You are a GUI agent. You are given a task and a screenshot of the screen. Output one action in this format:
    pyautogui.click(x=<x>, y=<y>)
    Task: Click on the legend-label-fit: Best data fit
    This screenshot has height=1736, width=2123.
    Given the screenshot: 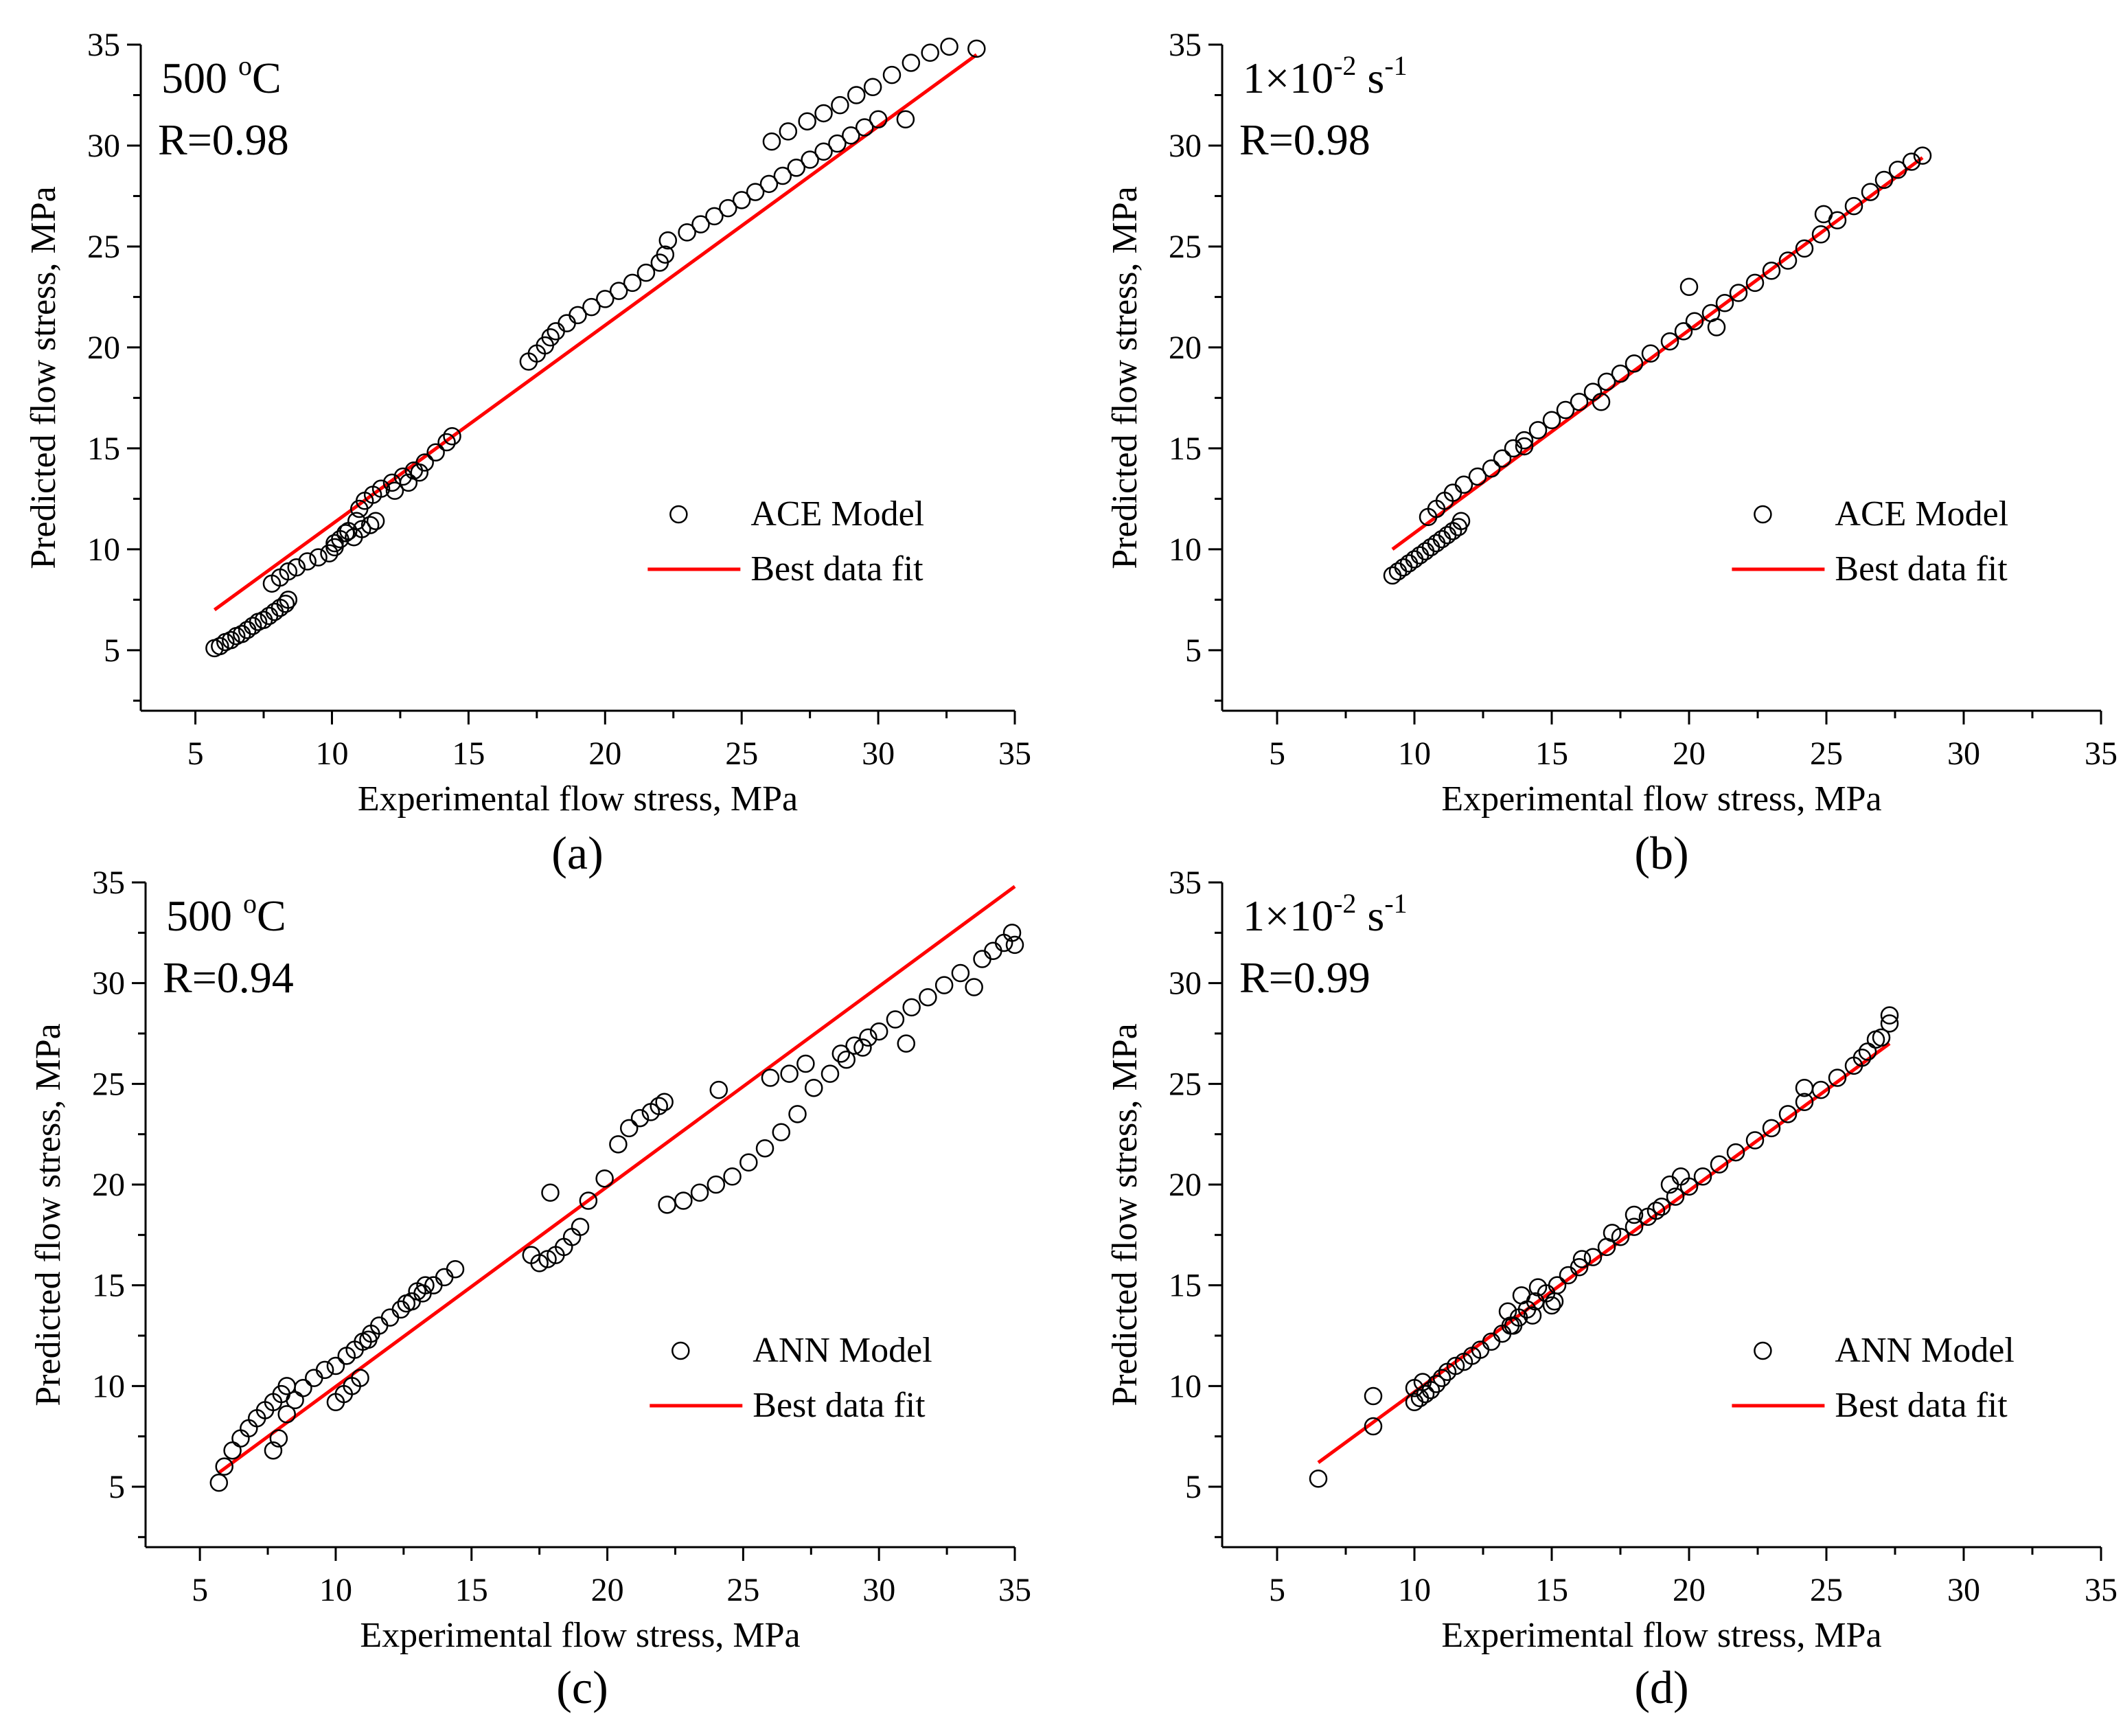 What is the action you would take?
    pyautogui.click(x=839, y=1405)
    